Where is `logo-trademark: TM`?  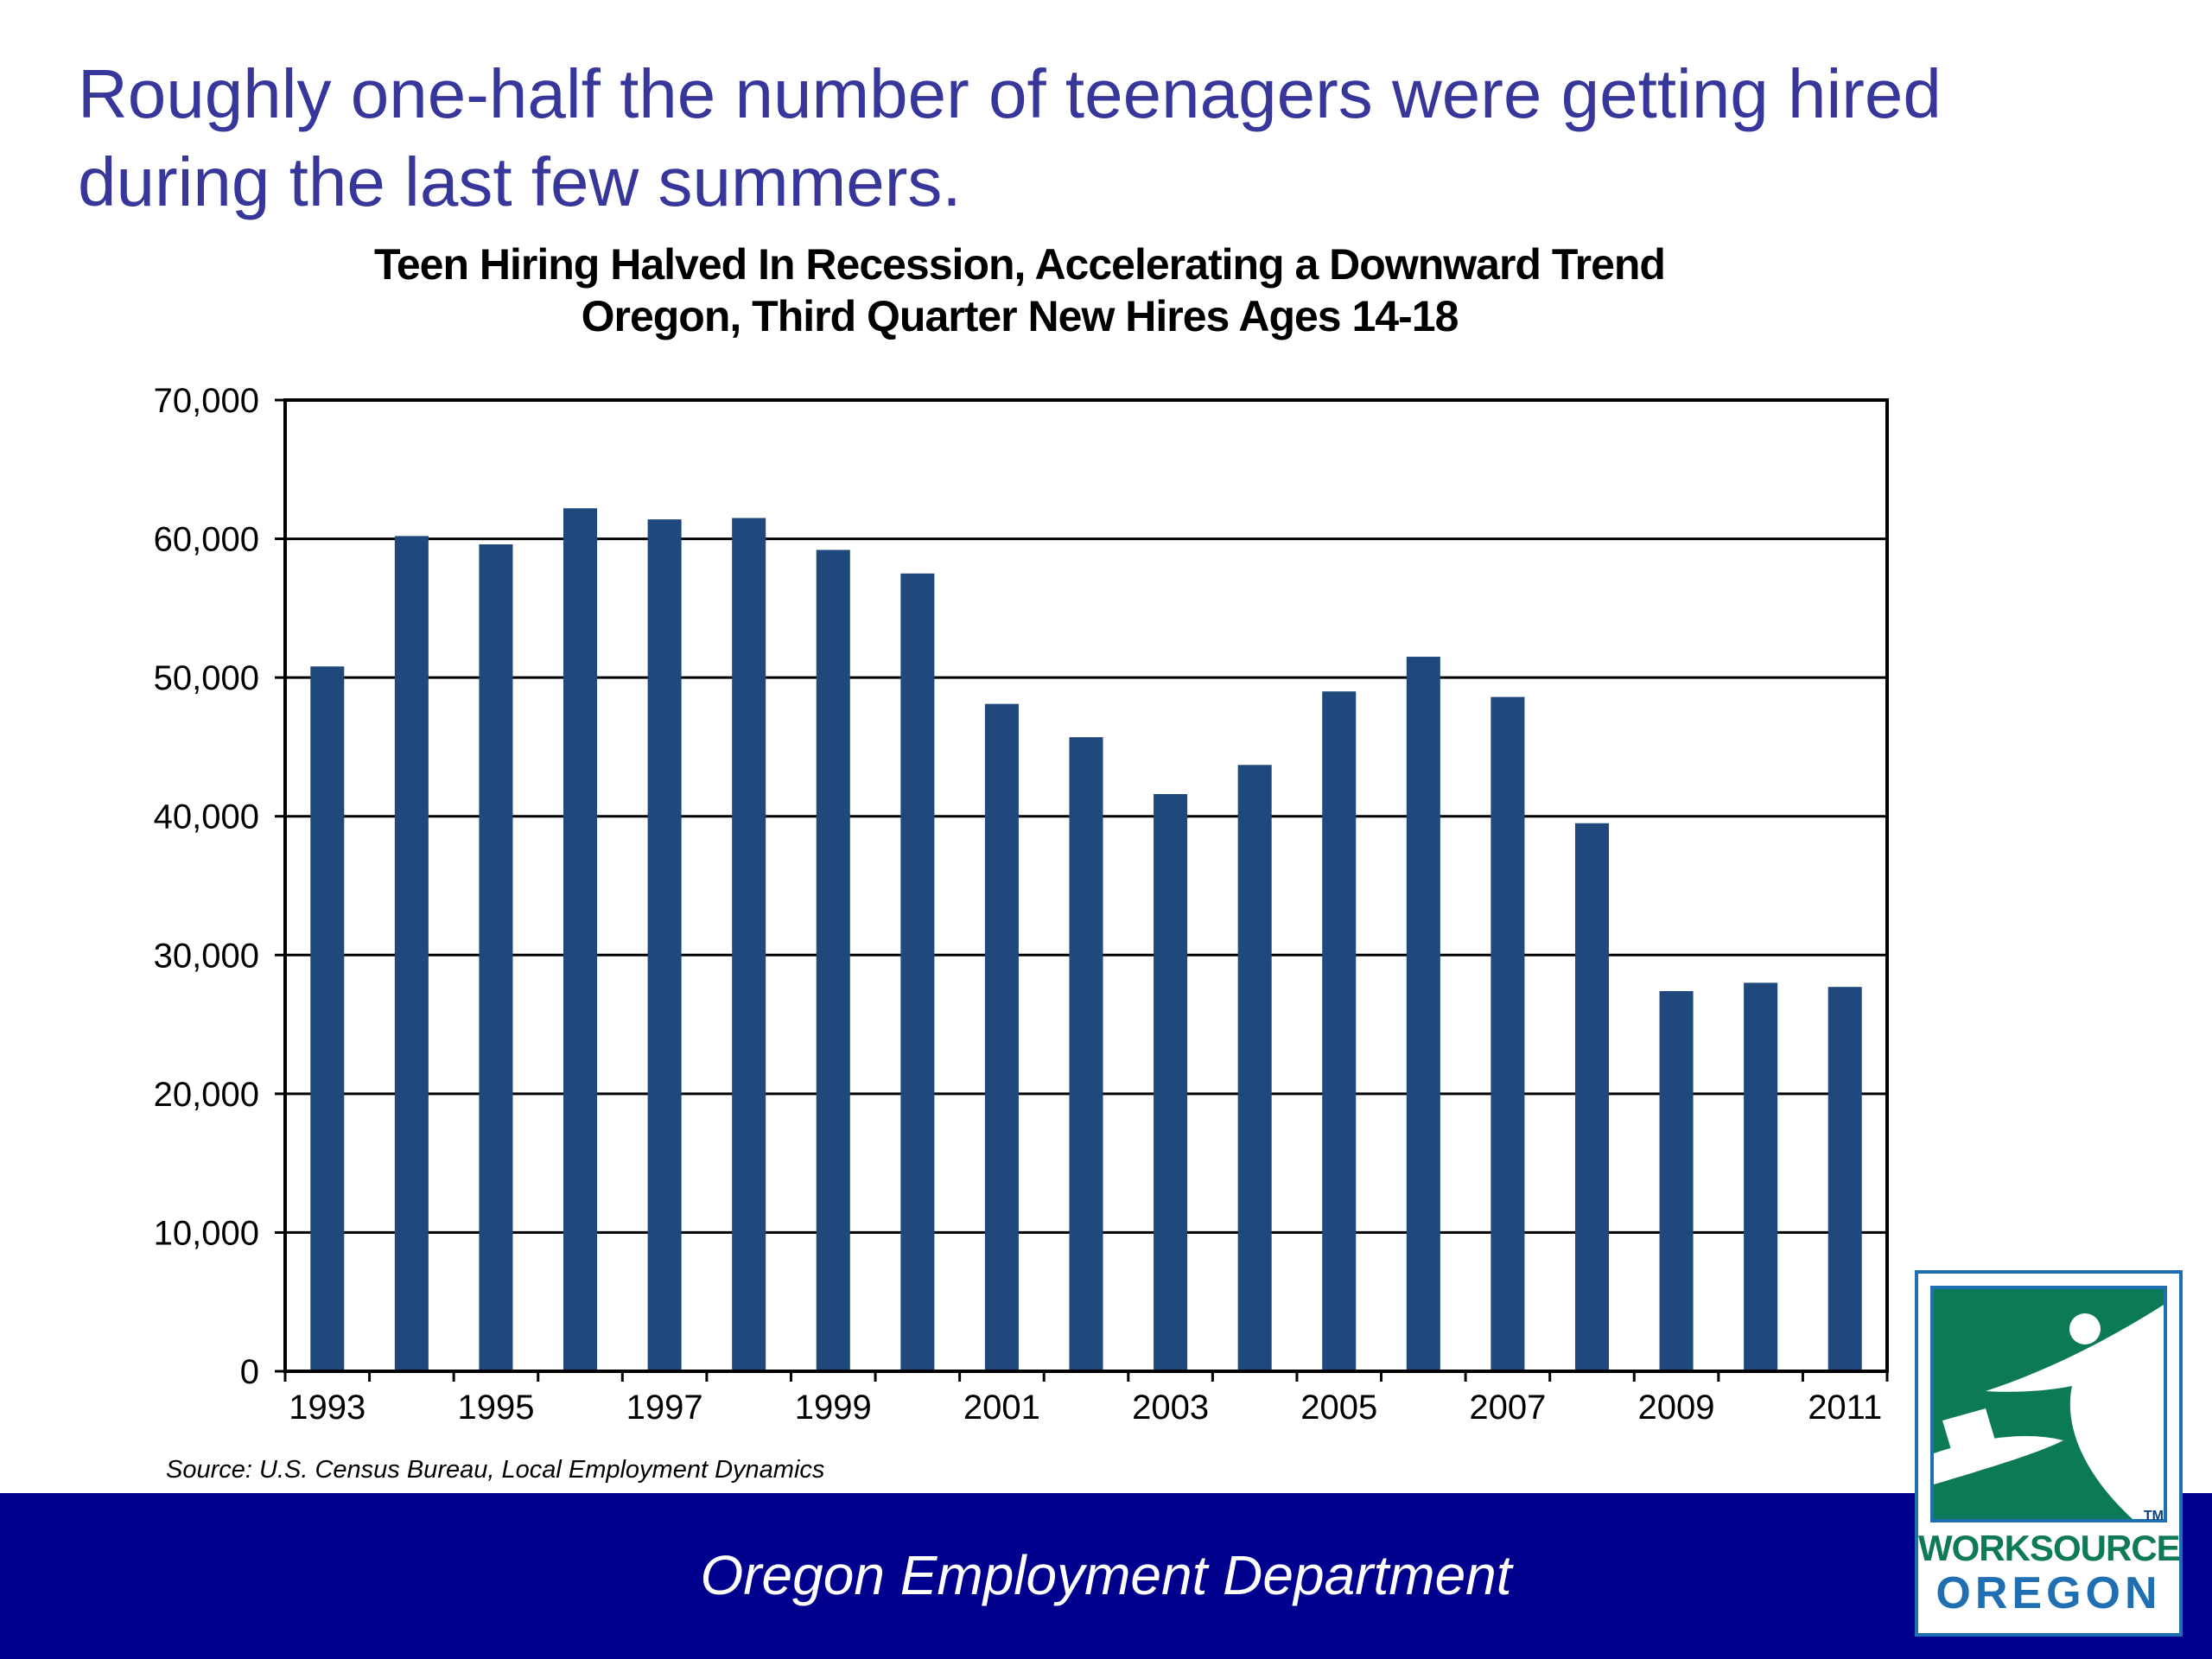 logo-trademark: TM is located at coordinates (2153, 1516).